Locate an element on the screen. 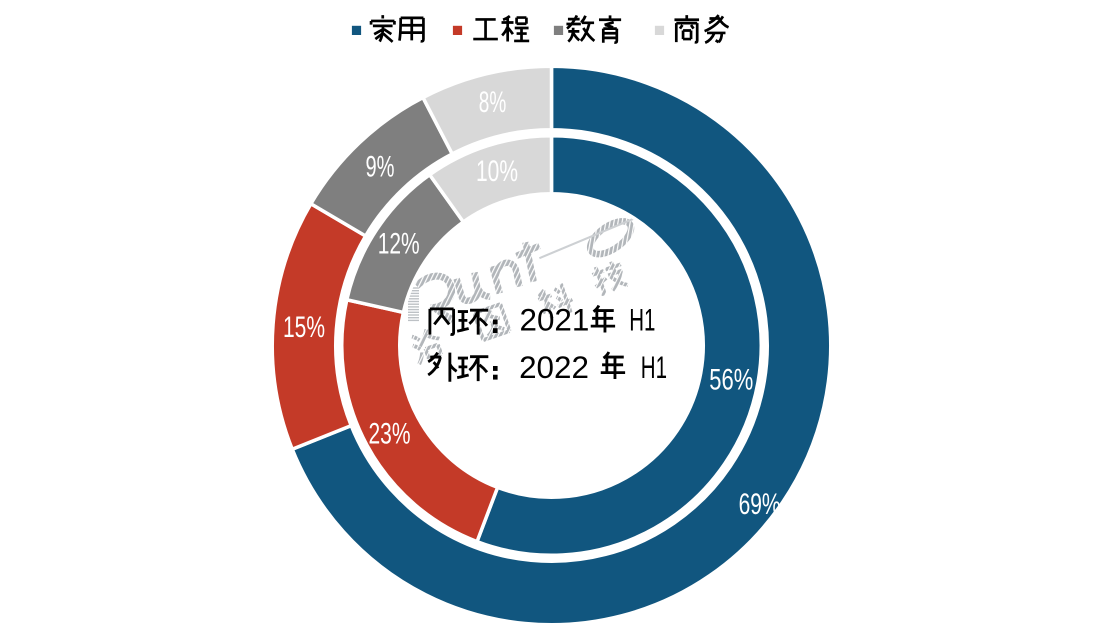  svg-text: 12% is located at coordinates (399, 244).